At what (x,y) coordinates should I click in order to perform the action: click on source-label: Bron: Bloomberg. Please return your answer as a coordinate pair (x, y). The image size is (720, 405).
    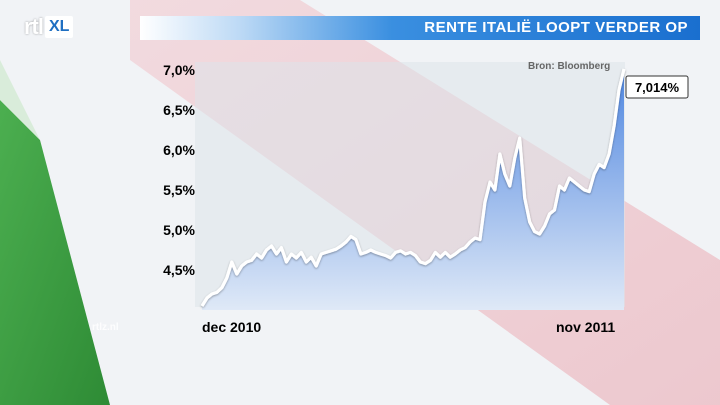
    Looking at the image, I should click on (569, 66).